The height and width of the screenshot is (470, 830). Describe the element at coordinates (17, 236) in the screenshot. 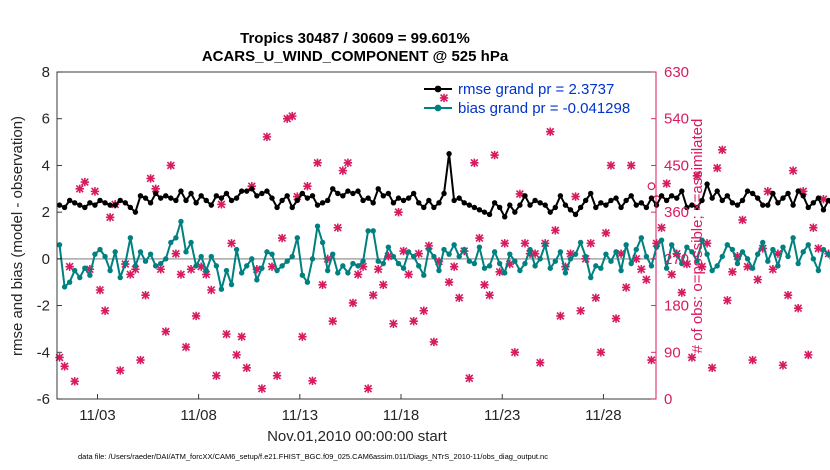

I see `y-left-axis-label: rmse and bias (model - observation)` at that location.